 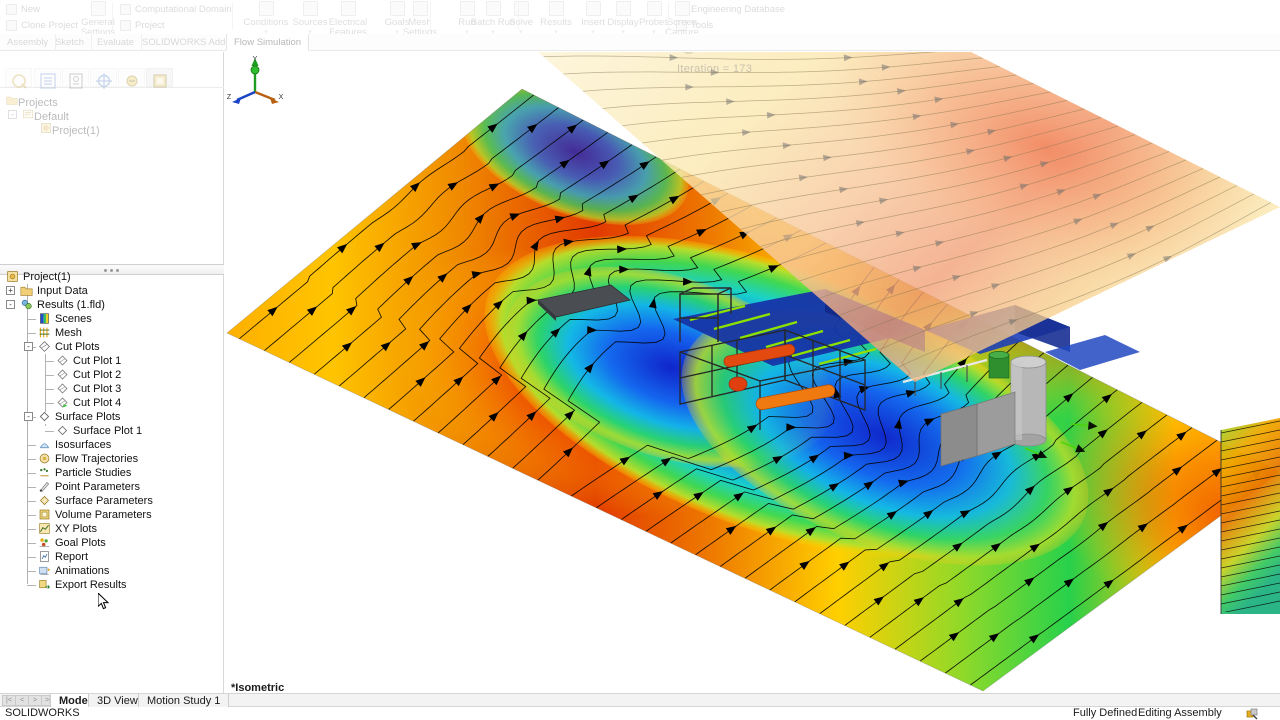 I want to click on screen-capture-command: Screen Capture▾, so click(x=682, y=17).